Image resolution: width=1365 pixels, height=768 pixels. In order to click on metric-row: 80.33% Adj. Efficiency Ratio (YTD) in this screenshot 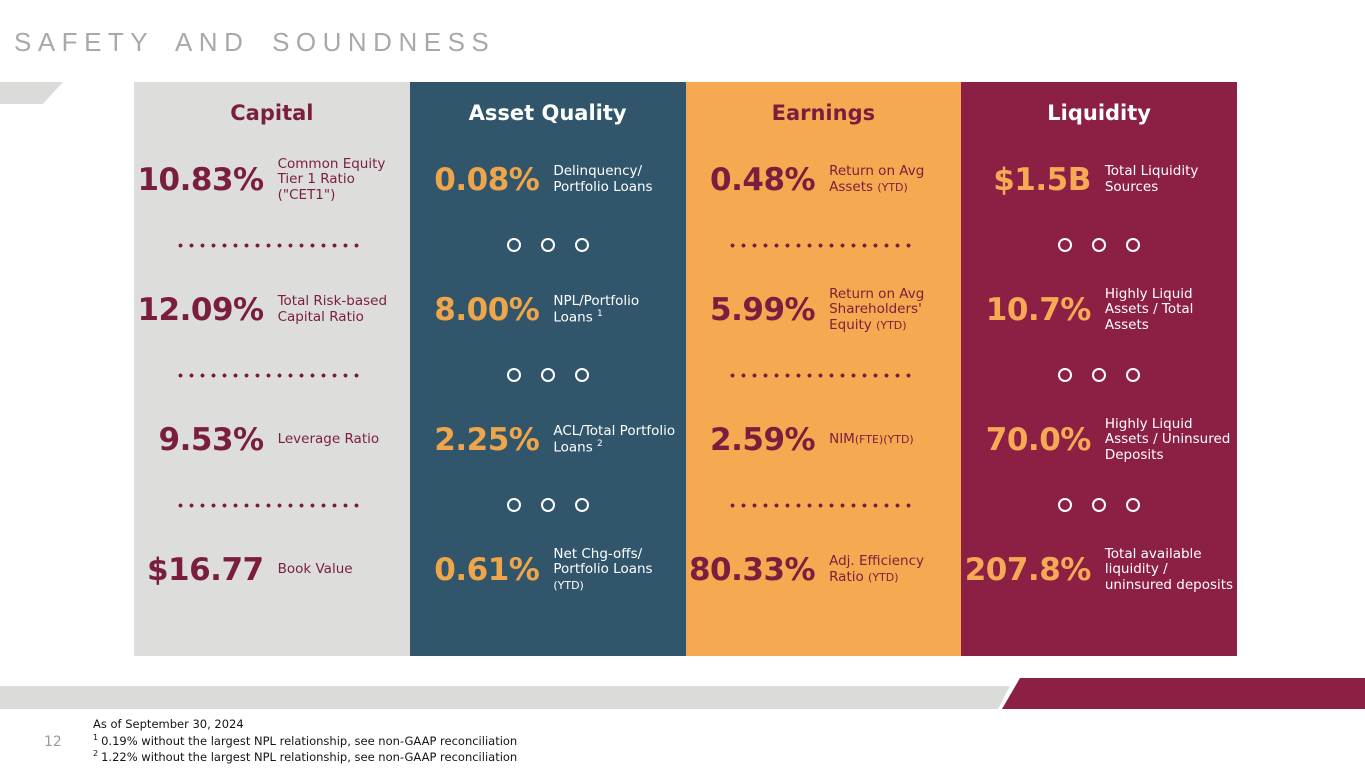, I will do `click(824, 570)`.